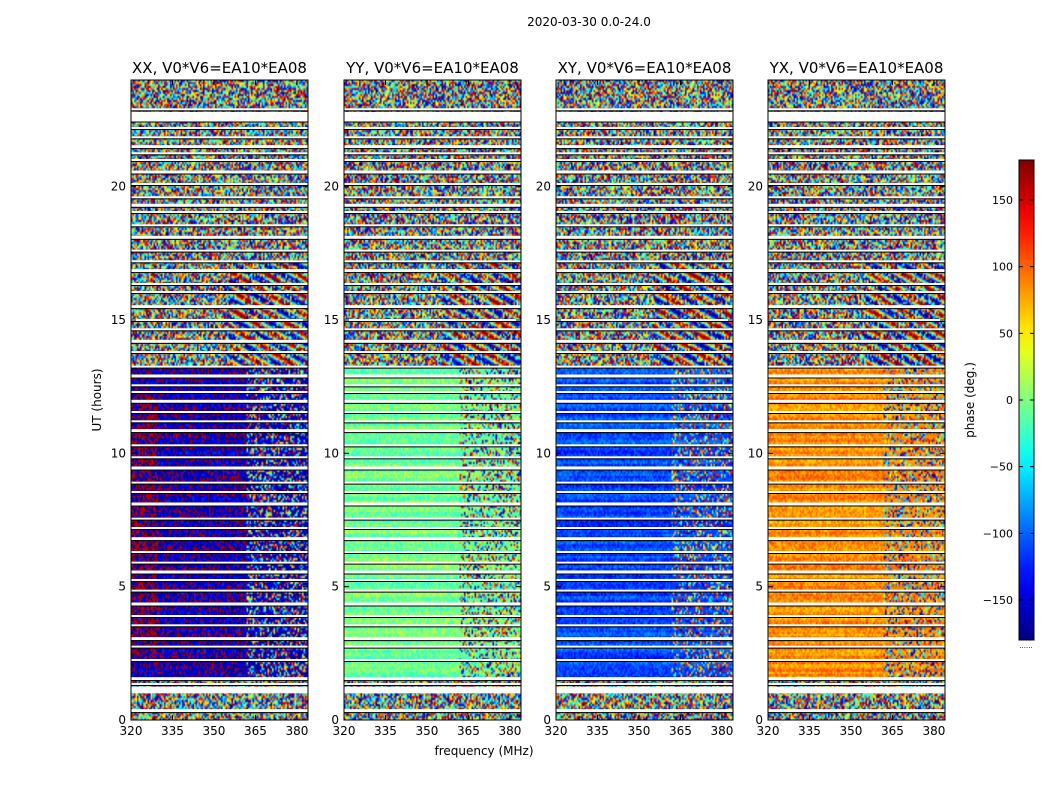  I want to click on colorbar-tick-label: 150, so click(1002, 200).